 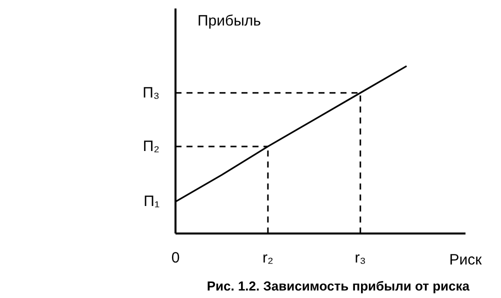 I want to click on x-axis-title: Риск, so click(x=465, y=260).